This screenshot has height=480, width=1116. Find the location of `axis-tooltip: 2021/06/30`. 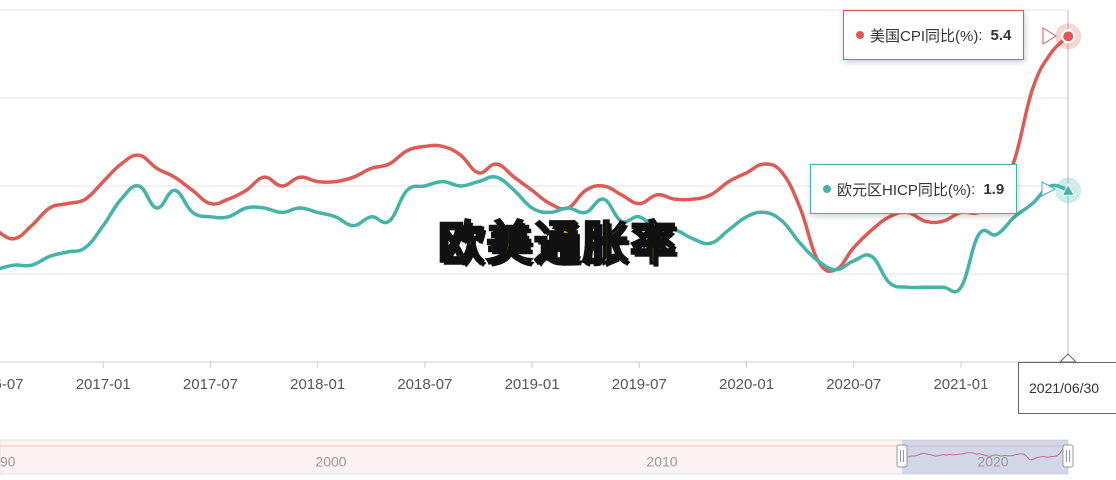

axis-tooltip: 2021/06/30 is located at coordinates (1067, 388).